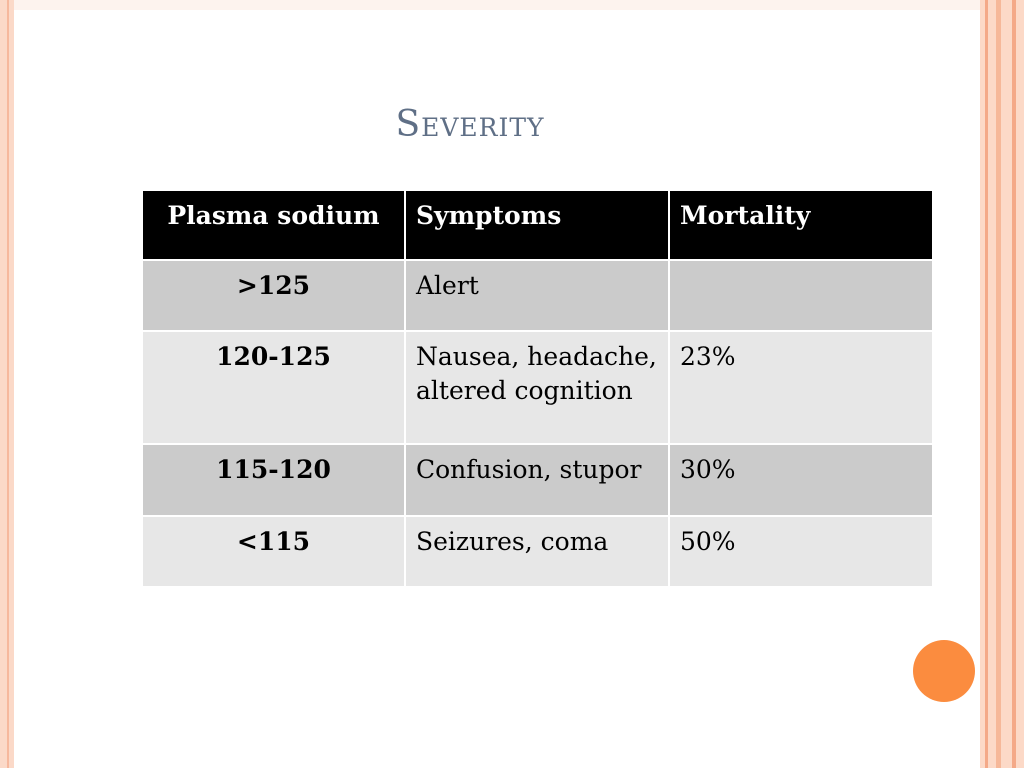 This screenshot has width=1024, height=768. What do you see at coordinates (8, 384) in the screenshot?
I see `left-frame-line` at bounding box center [8, 384].